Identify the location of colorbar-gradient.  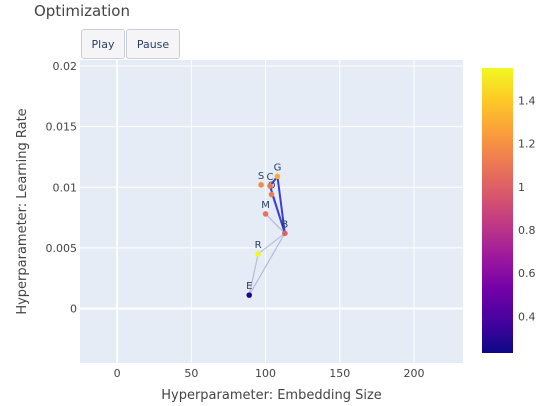
(497, 210).